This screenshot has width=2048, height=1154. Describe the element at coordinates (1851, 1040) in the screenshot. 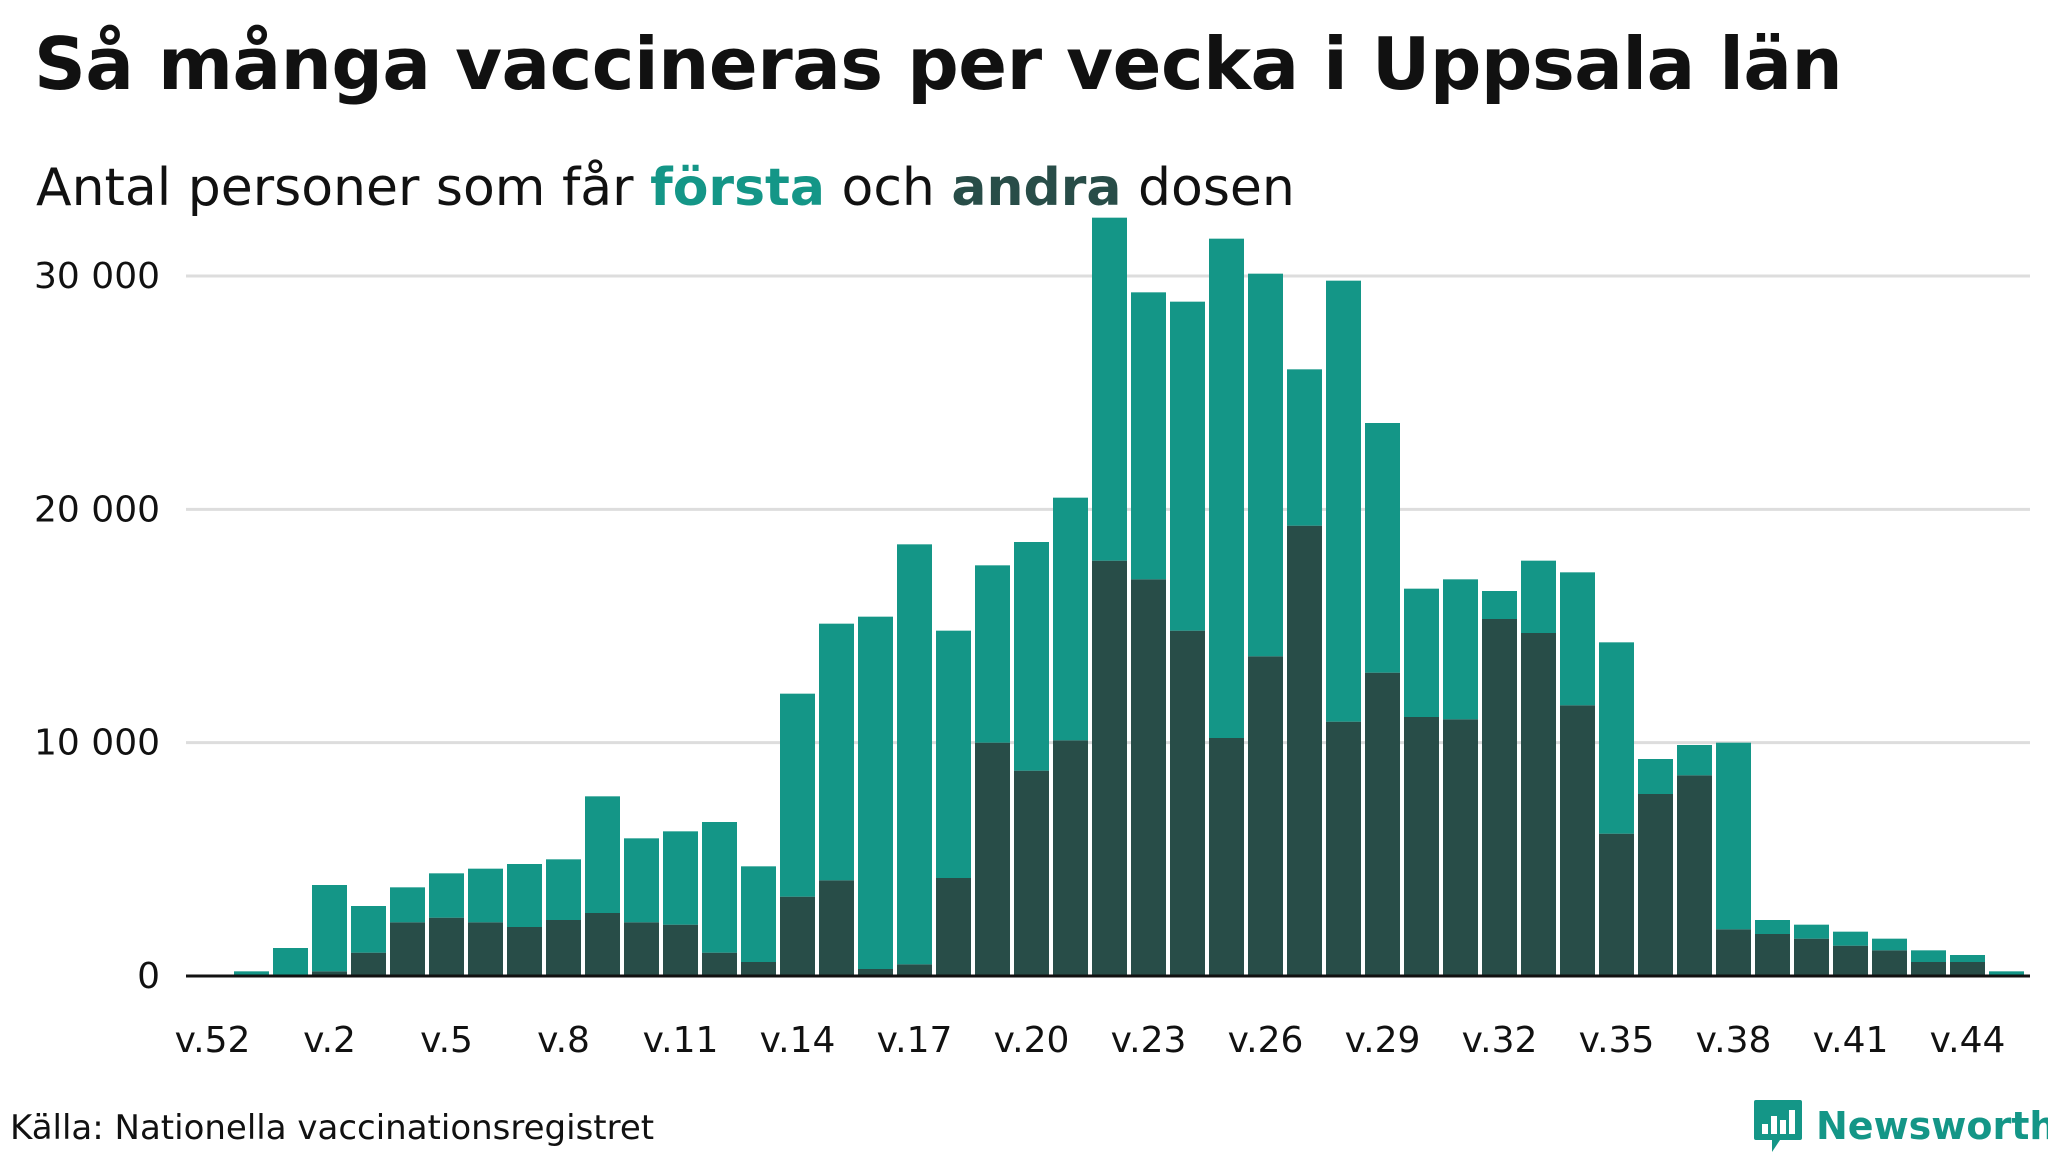

I see `x-tick-label: v.41` at that location.